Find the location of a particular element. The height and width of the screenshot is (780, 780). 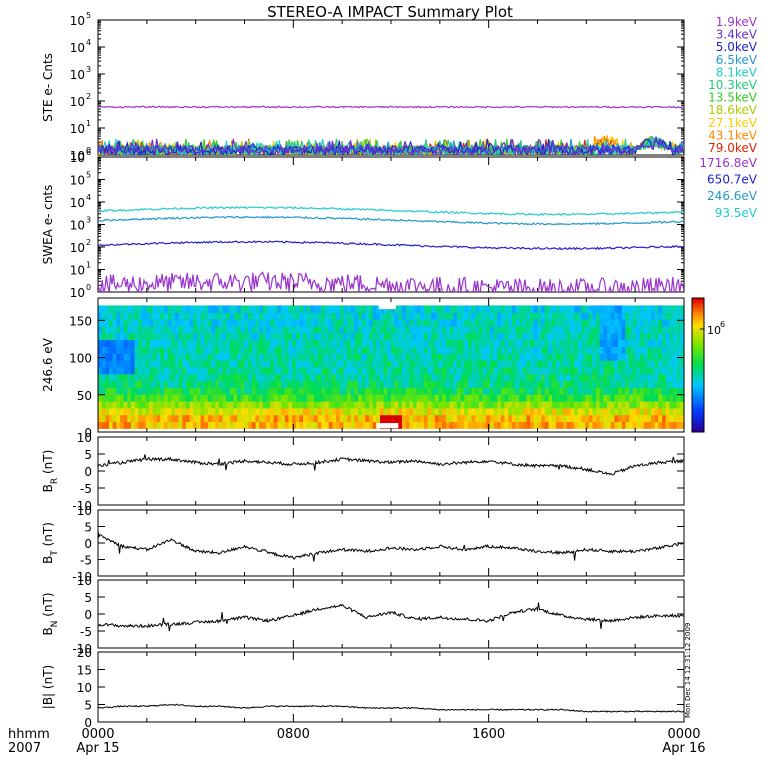

ste-legend-entry: 18.6keV is located at coordinates (733, 110).